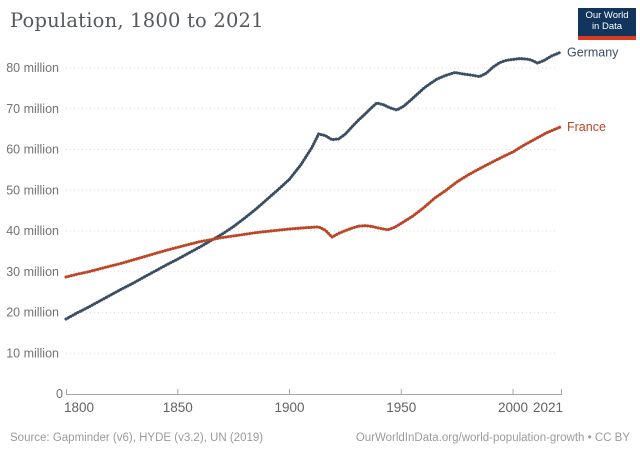 The height and width of the screenshot is (451, 640). I want to click on y-axis-tick-label: 60 million, so click(32, 150).